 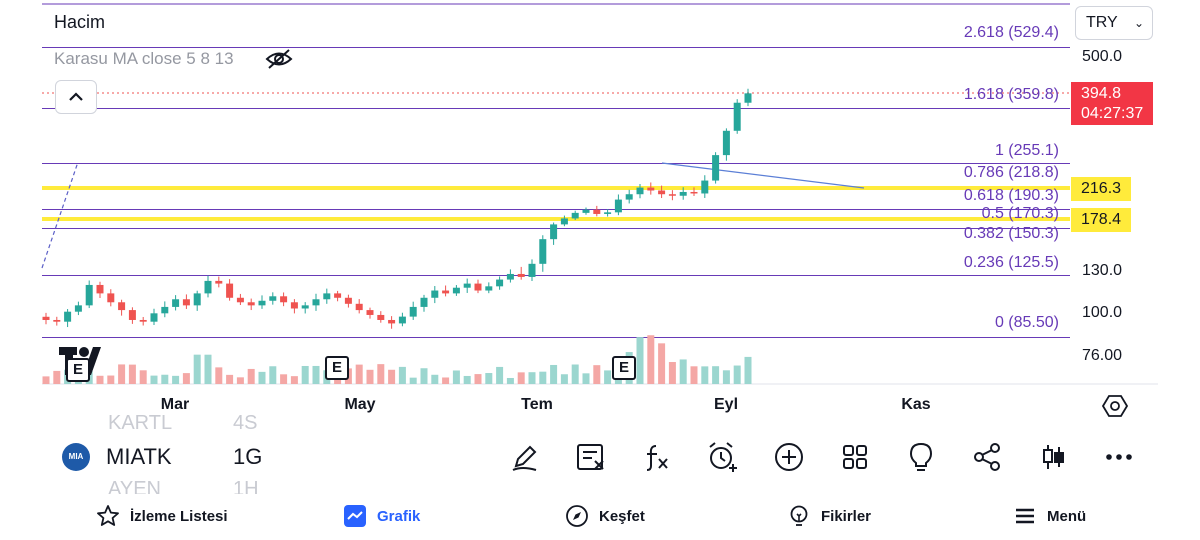 What do you see at coordinates (175, 404) in the screenshot?
I see `time-axis-label: Mar` at bounding box center [175, 404].